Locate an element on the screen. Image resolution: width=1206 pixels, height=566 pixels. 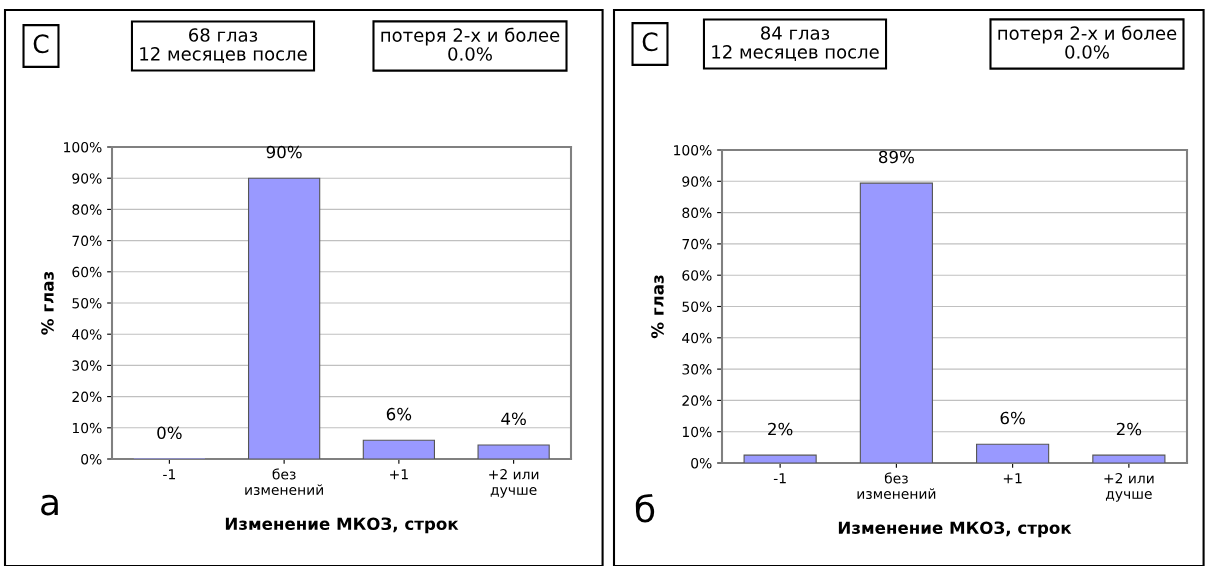
text: 68 глаз 12 месяцев после is located at coordinates (223, 45).